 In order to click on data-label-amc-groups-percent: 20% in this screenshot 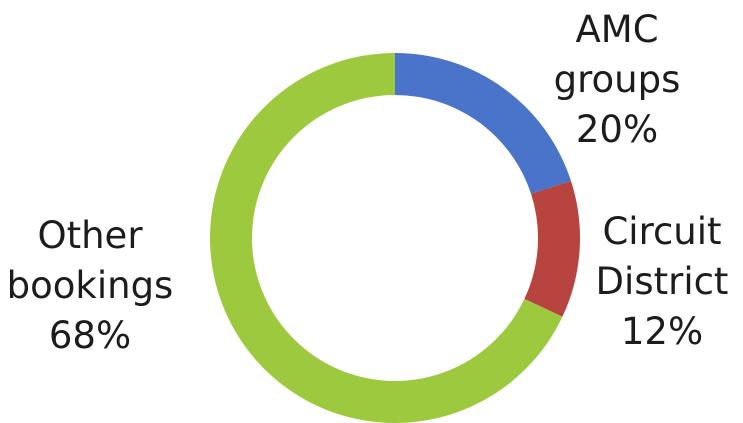, I will do `click(617, 129)`.